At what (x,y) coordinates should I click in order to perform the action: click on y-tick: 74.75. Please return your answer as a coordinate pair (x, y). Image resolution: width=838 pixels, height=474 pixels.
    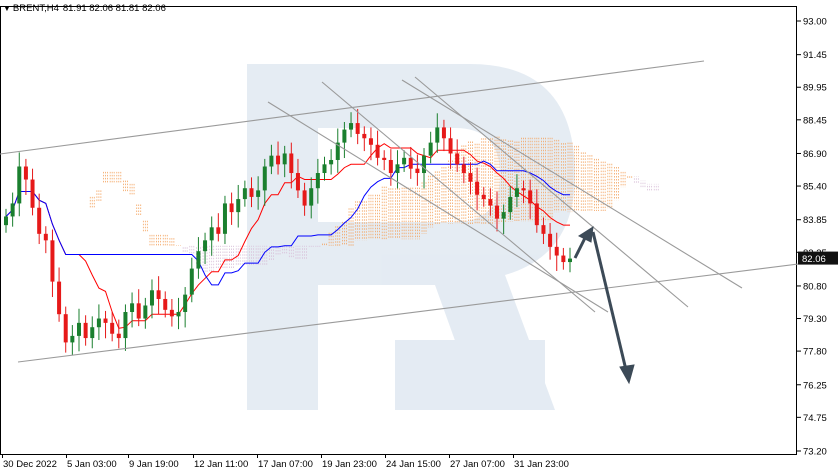
    Looking at the image, I should click on (812, 418).